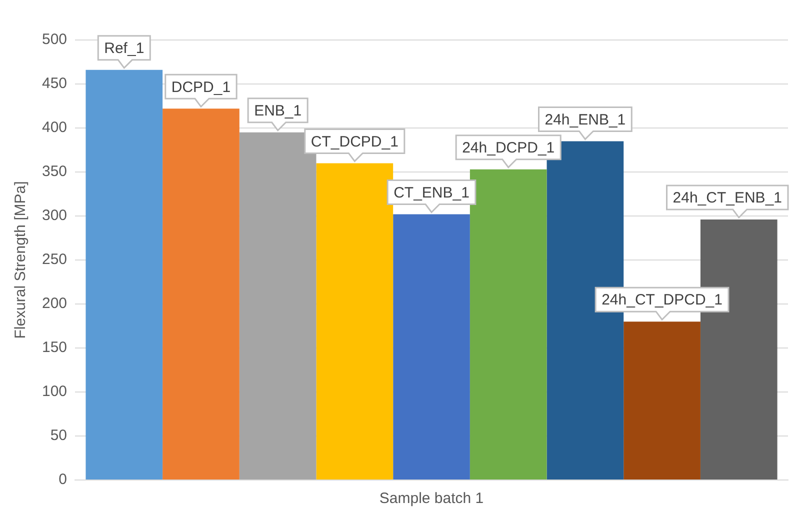  What do you see at coordinates (508, 148) in the screenshot?
I see `series-label: 24h_DCPD_1` at bounding box center [508, 148].